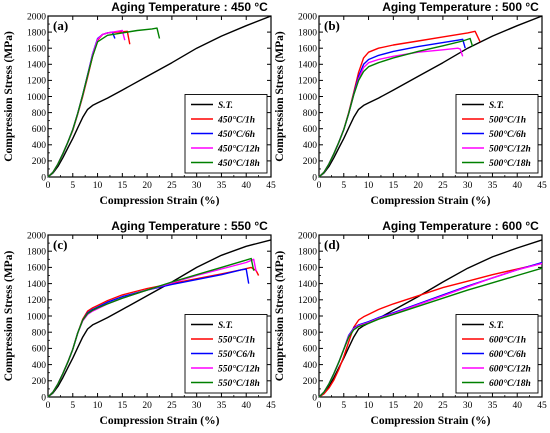  What do you see at coordinates (510, 149) in the screenshot?
I see `legend-entry: 500°C/12h` at bounding box center [510, 149].